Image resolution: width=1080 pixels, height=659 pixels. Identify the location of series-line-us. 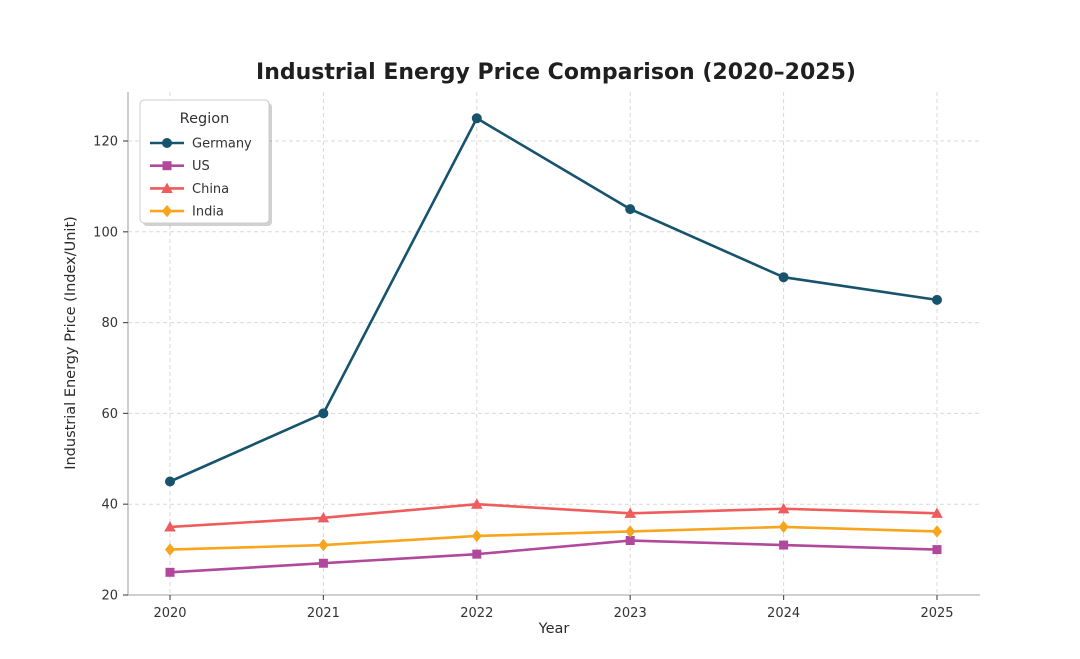
(553, 556).